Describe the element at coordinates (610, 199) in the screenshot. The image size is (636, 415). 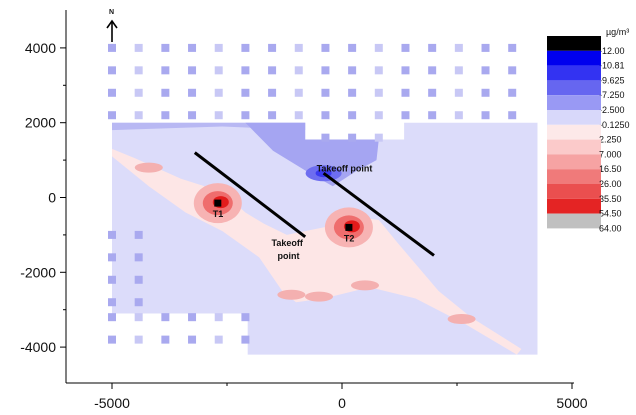
I see `legend-label: 35.50` at that location.